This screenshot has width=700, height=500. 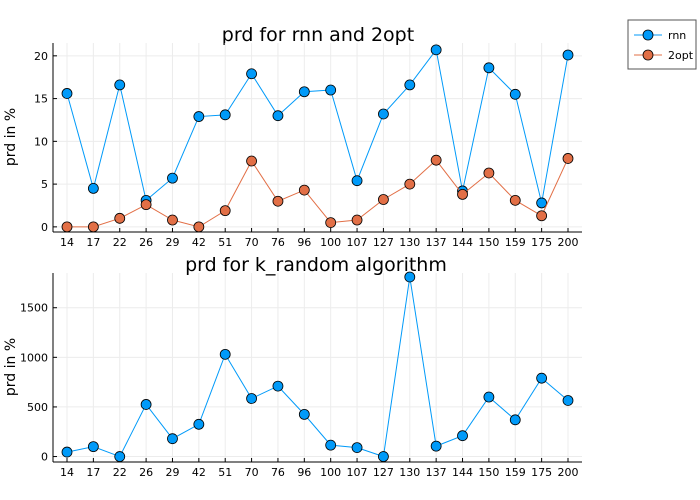 What do you see at coordinates (436, 242) in the screenshot?
I see `chart1-x-tick-label: 137` at bounding box center [436, 242].